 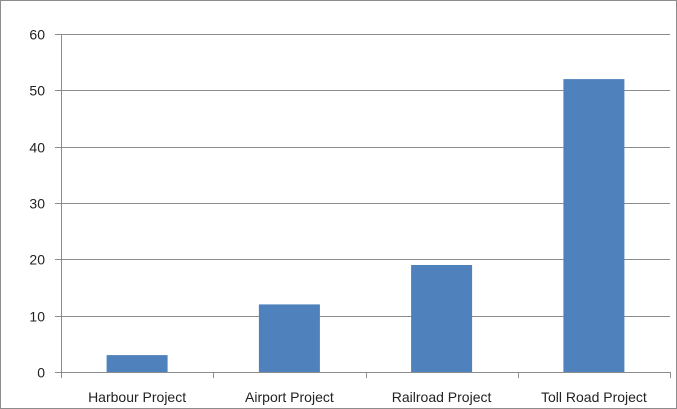 I want to click on y-tick-label: 60, so click(x=37, y=35).